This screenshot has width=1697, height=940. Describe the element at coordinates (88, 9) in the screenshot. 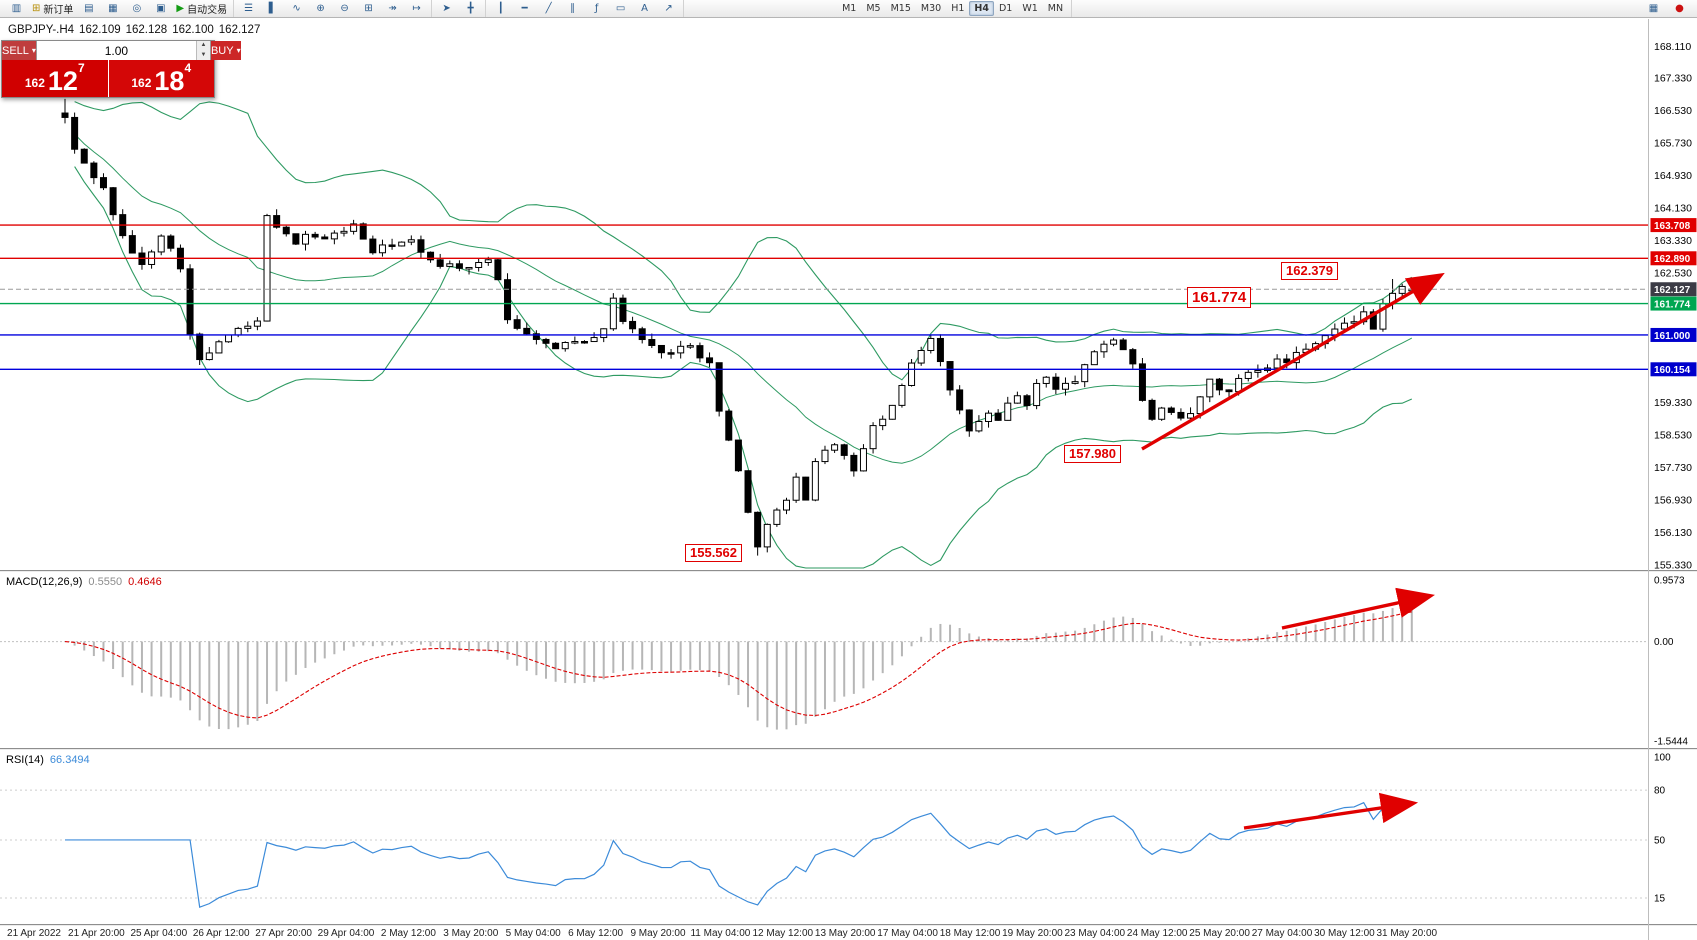

I see `market-watch-icon: ▤` at that location.